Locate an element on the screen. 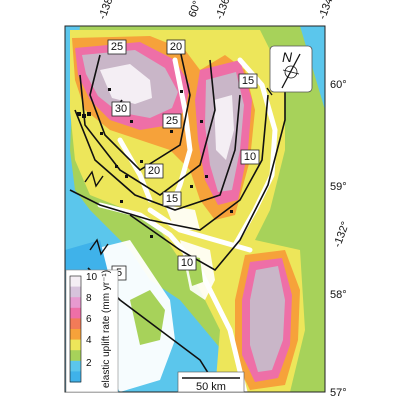  colorbar-tick-label: 8 is located at coordinates (89, 298).